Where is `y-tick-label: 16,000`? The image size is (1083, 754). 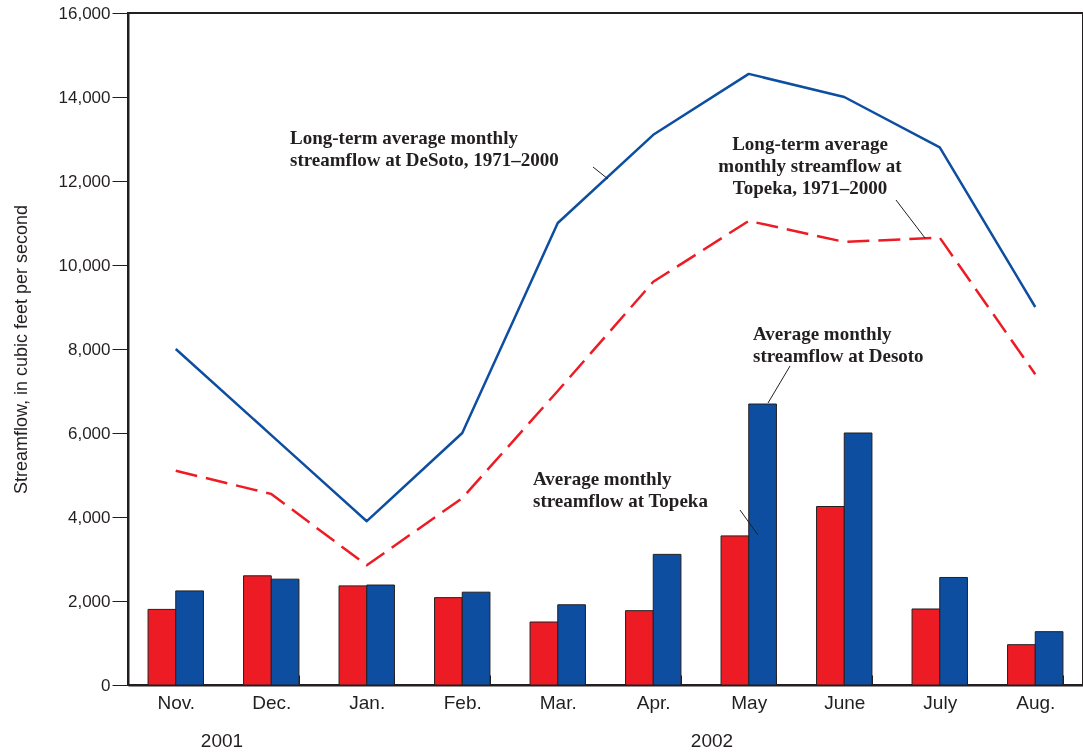
y-tick-label: 16,000 is located at coordinates (84, 13).